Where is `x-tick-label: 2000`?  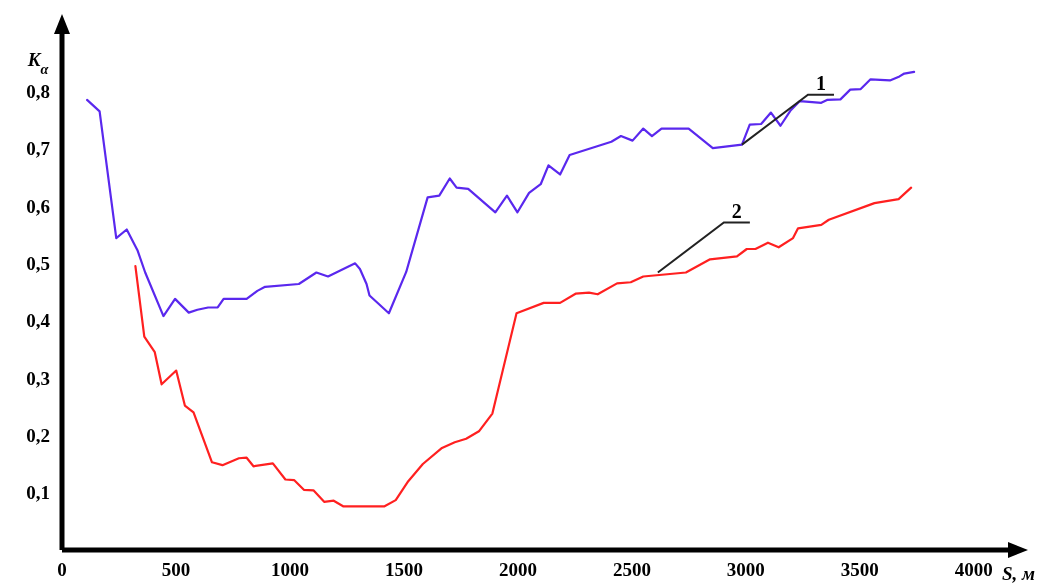 x-tick-label: 2000 is located at coordinates (517, 569).